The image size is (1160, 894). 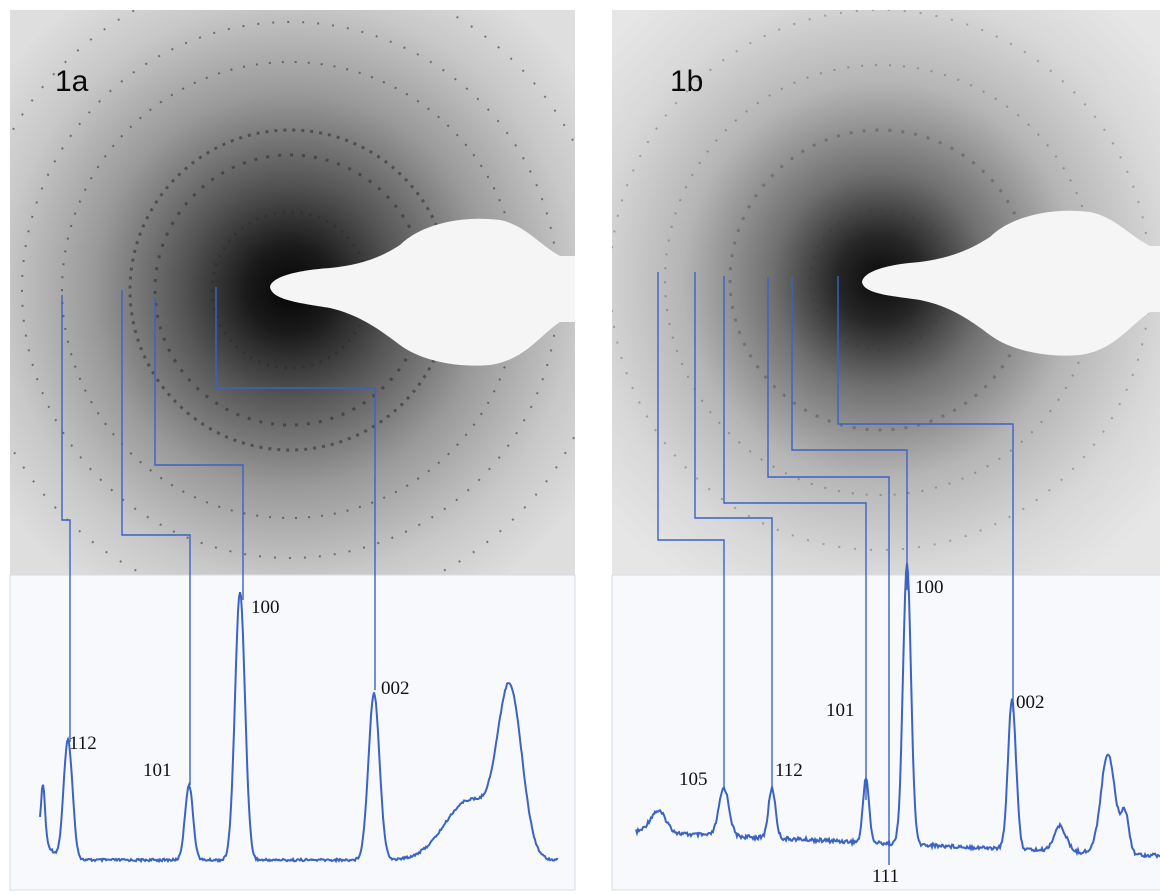 I want to click on peak-label-101: 101, so click(x=157, y=770).